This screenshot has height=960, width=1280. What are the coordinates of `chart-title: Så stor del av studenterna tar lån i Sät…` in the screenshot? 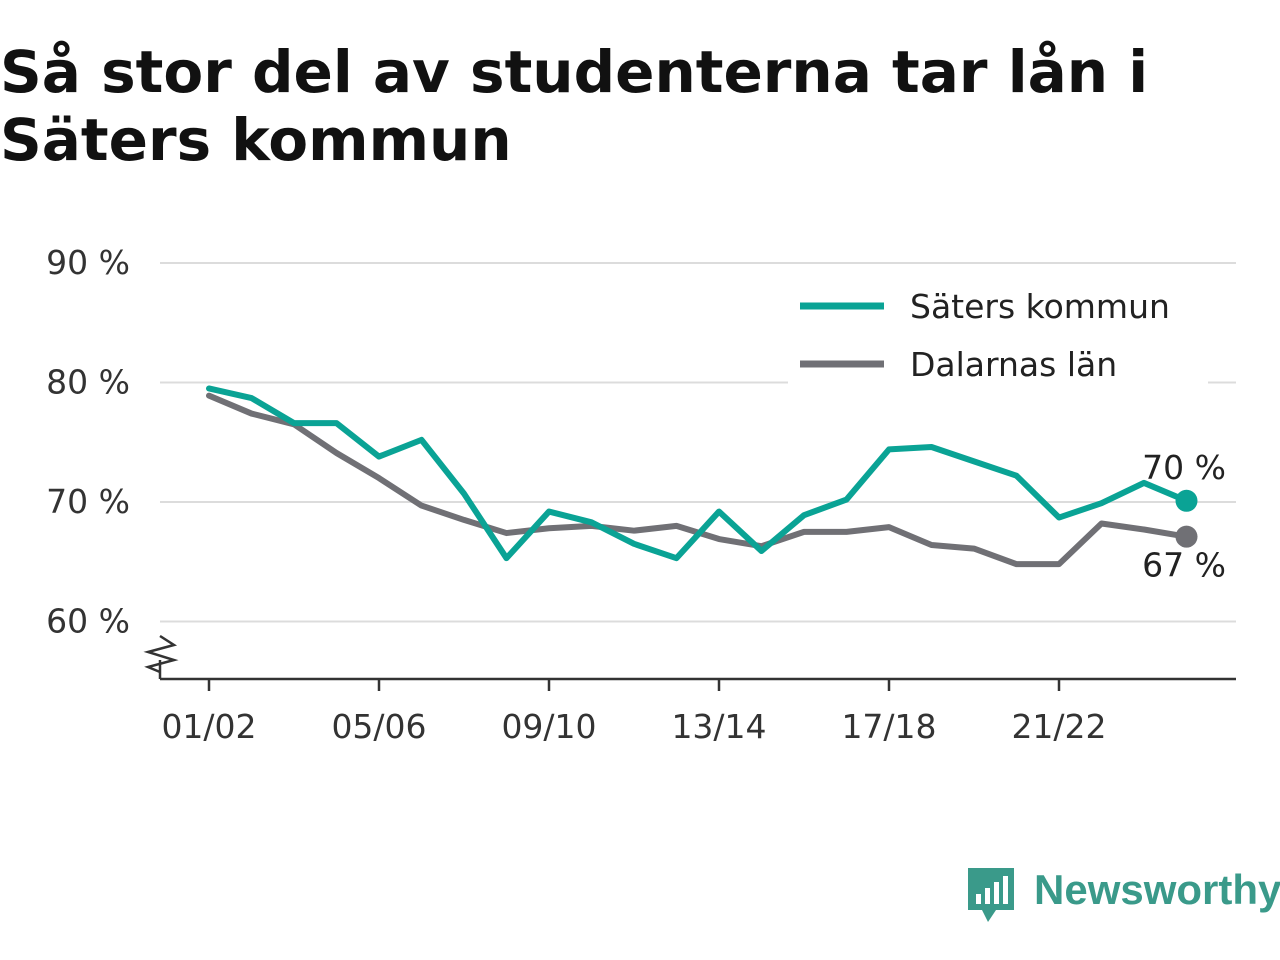 It's located at (574, 106).